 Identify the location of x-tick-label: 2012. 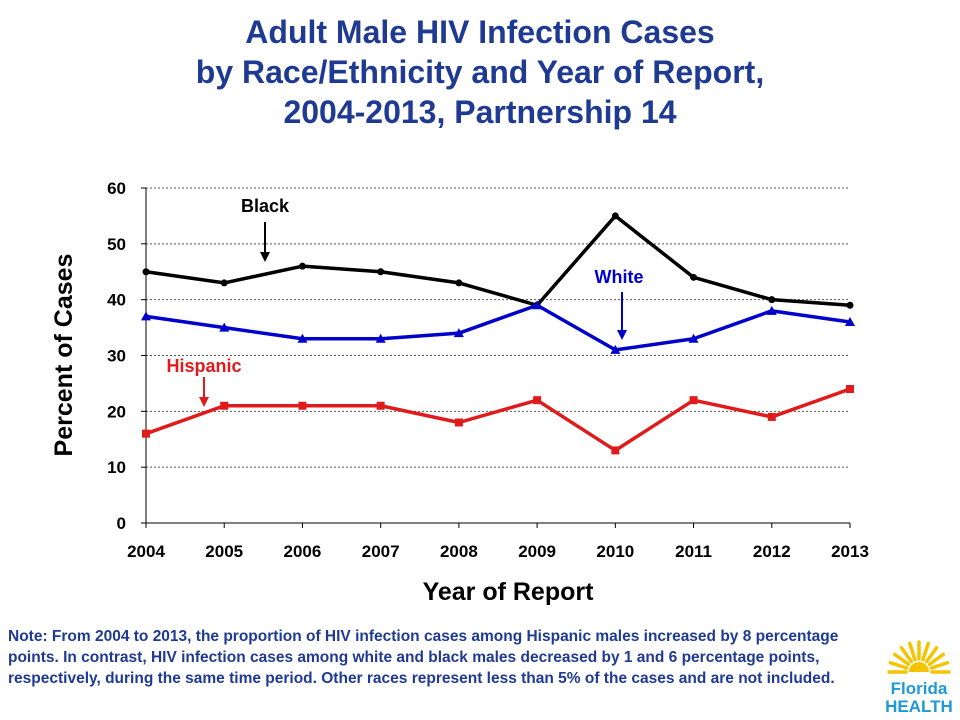
(772, 551).